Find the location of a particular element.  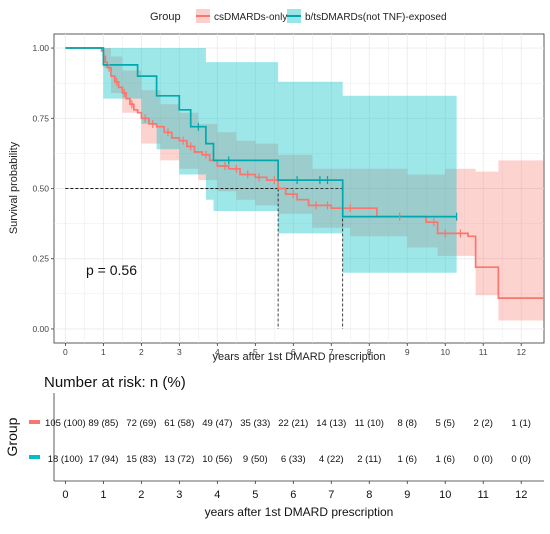

y-tick-label: 0.25 is located at coordinates (40, 259).